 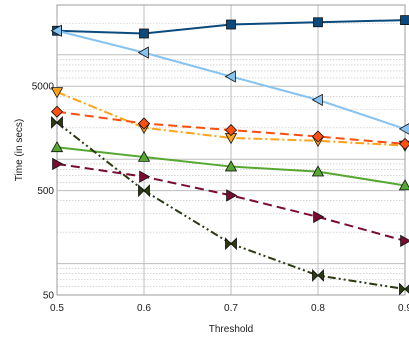 I want to click on x-tick-label: 0.7, so click(x=231, y=308).